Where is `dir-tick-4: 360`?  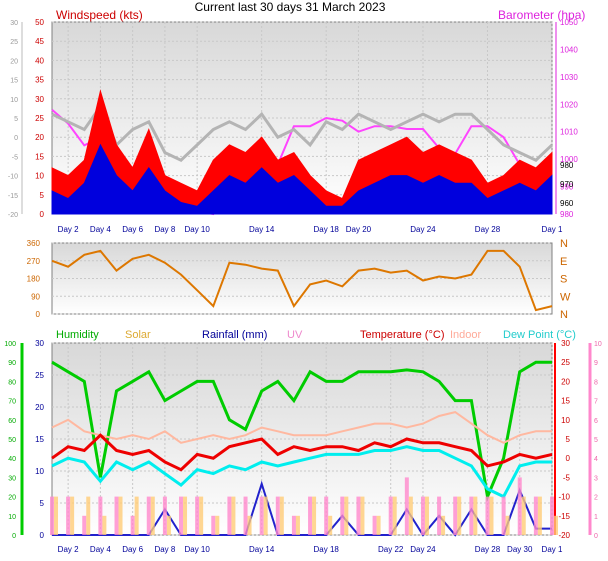
dir-tick-4: 360 is located at coordinates (34, 243).